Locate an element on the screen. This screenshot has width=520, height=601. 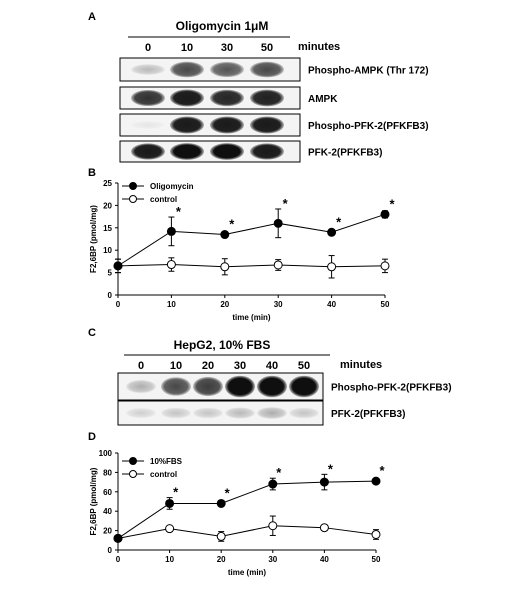
b-x-axis-label: time (min) is located at coordinates (251, 317).